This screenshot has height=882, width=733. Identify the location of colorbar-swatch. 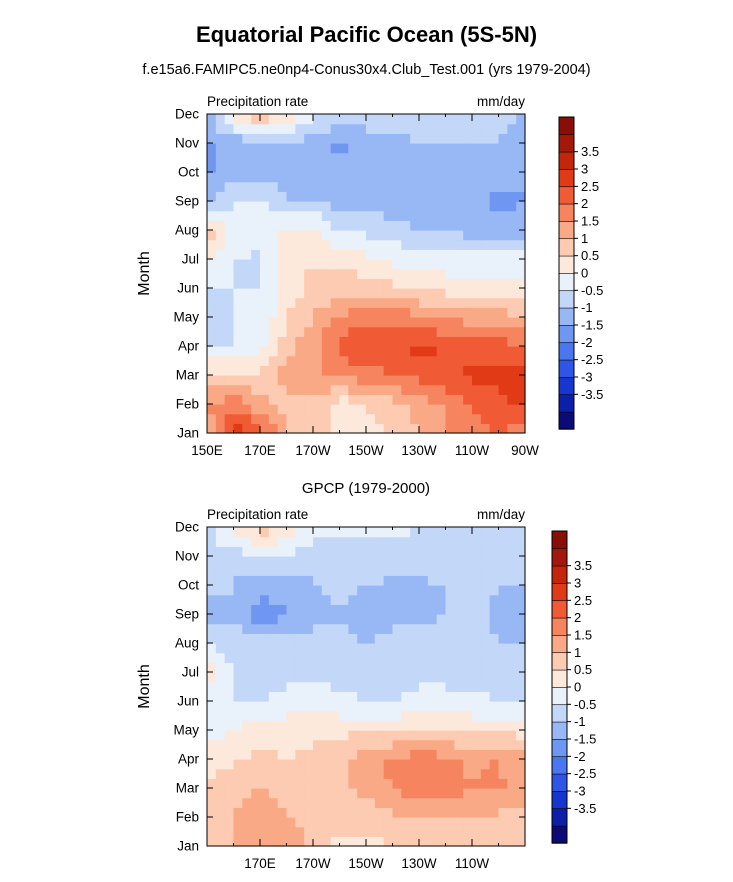
(559, 592).